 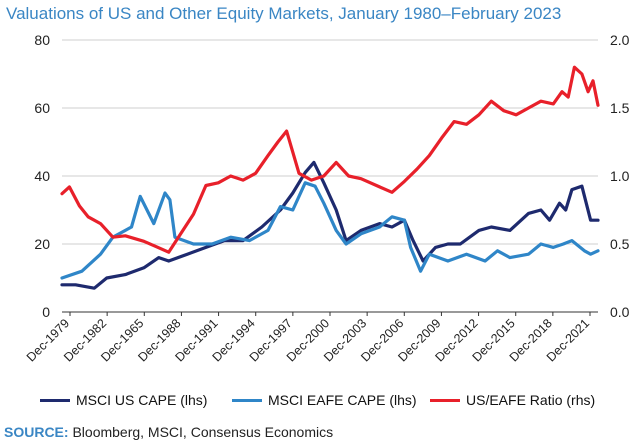 I want to click on left-axis-tick-label: 60, so click(x=42, y=108).